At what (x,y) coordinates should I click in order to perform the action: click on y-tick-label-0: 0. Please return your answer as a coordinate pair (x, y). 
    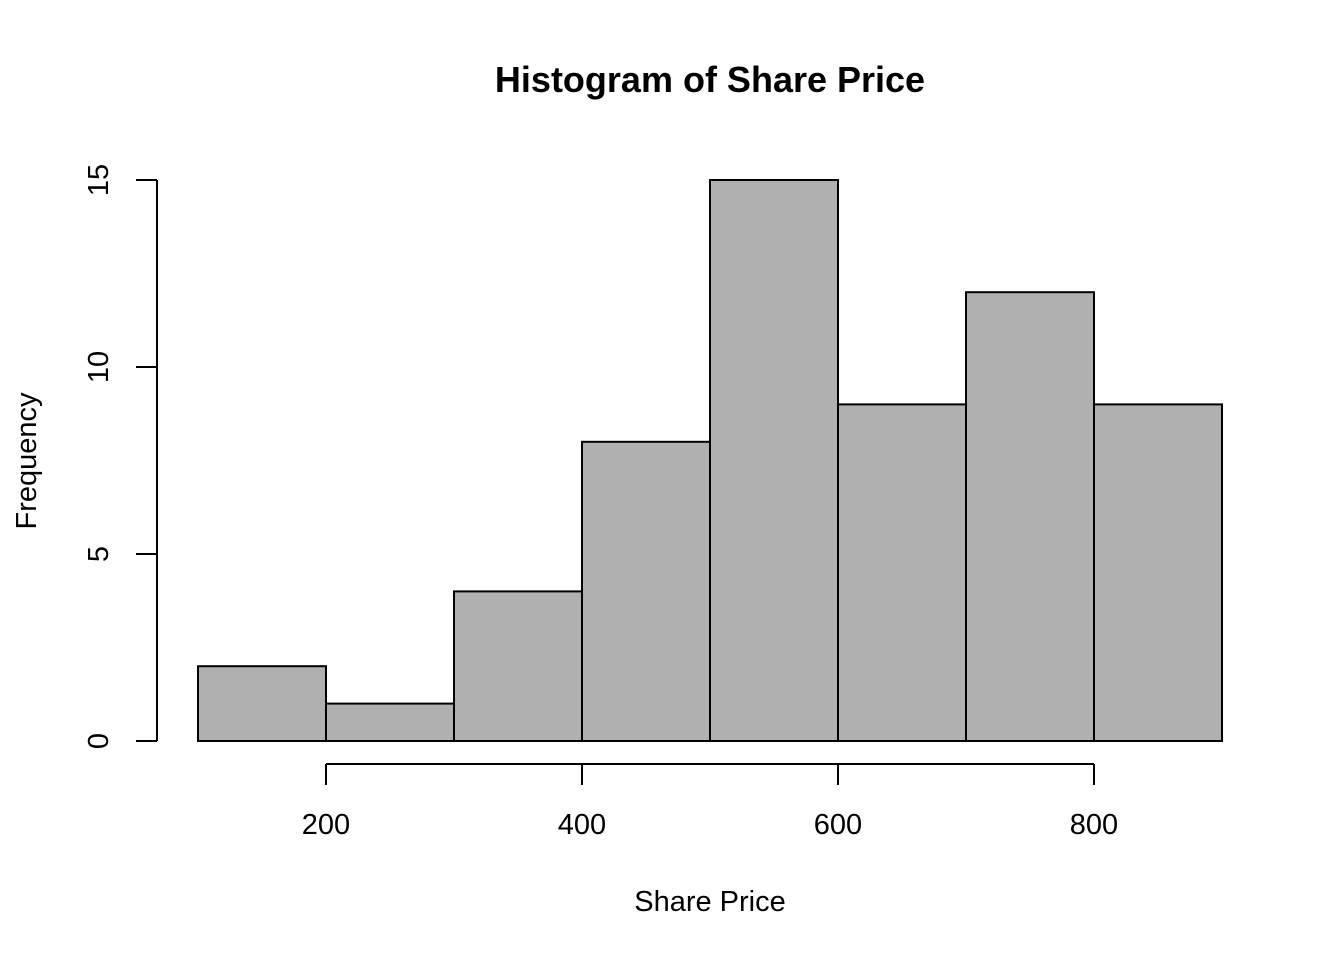
    Looking at the image, I should click on (99, 741).